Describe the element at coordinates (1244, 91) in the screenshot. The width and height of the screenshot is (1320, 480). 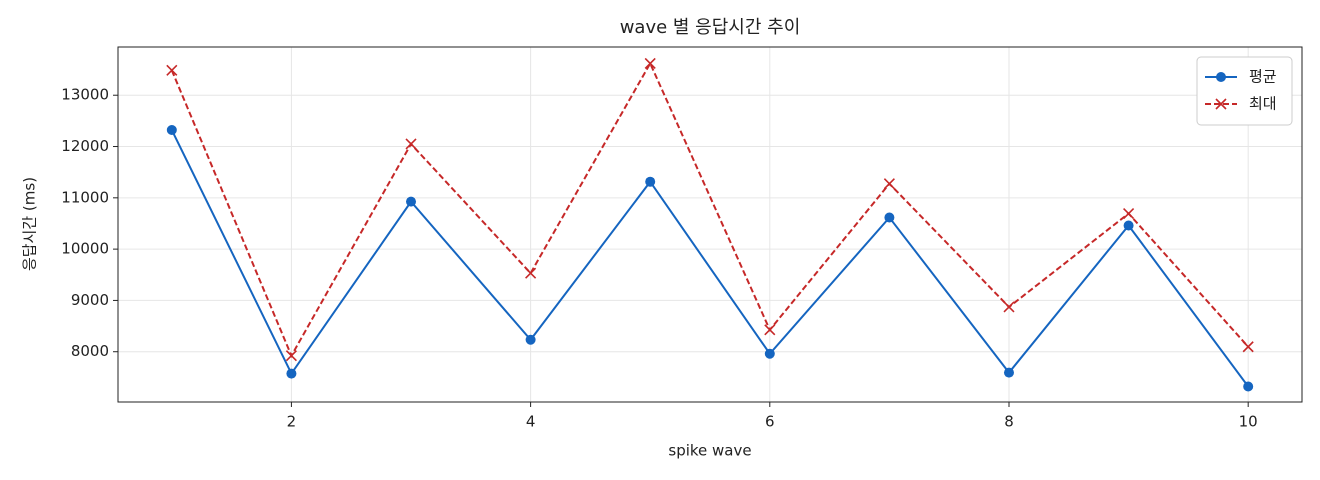
I see `legend-box` at that location.